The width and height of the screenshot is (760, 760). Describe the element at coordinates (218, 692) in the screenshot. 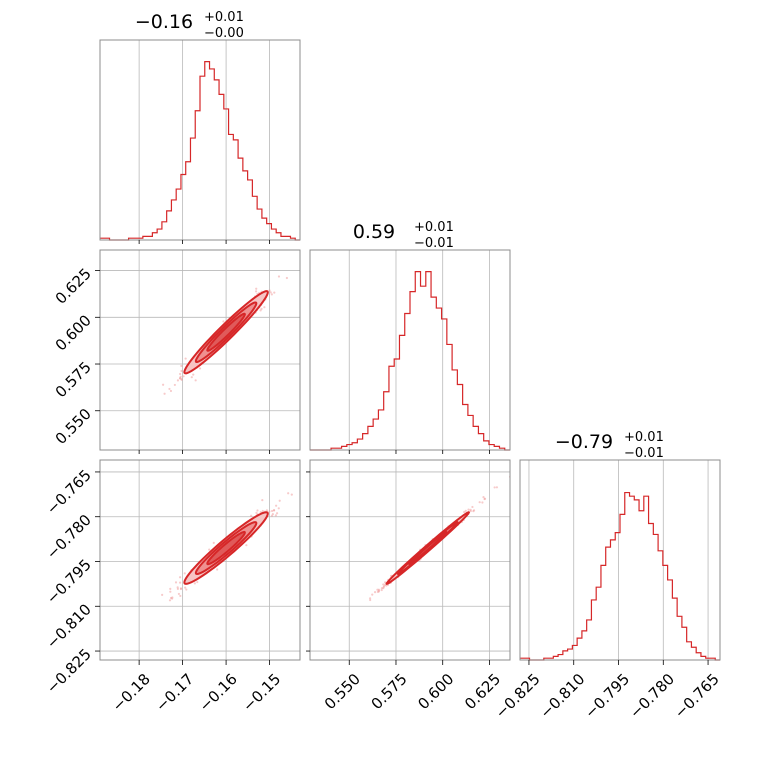

I see `x-tick-label: −0.16` at that location.